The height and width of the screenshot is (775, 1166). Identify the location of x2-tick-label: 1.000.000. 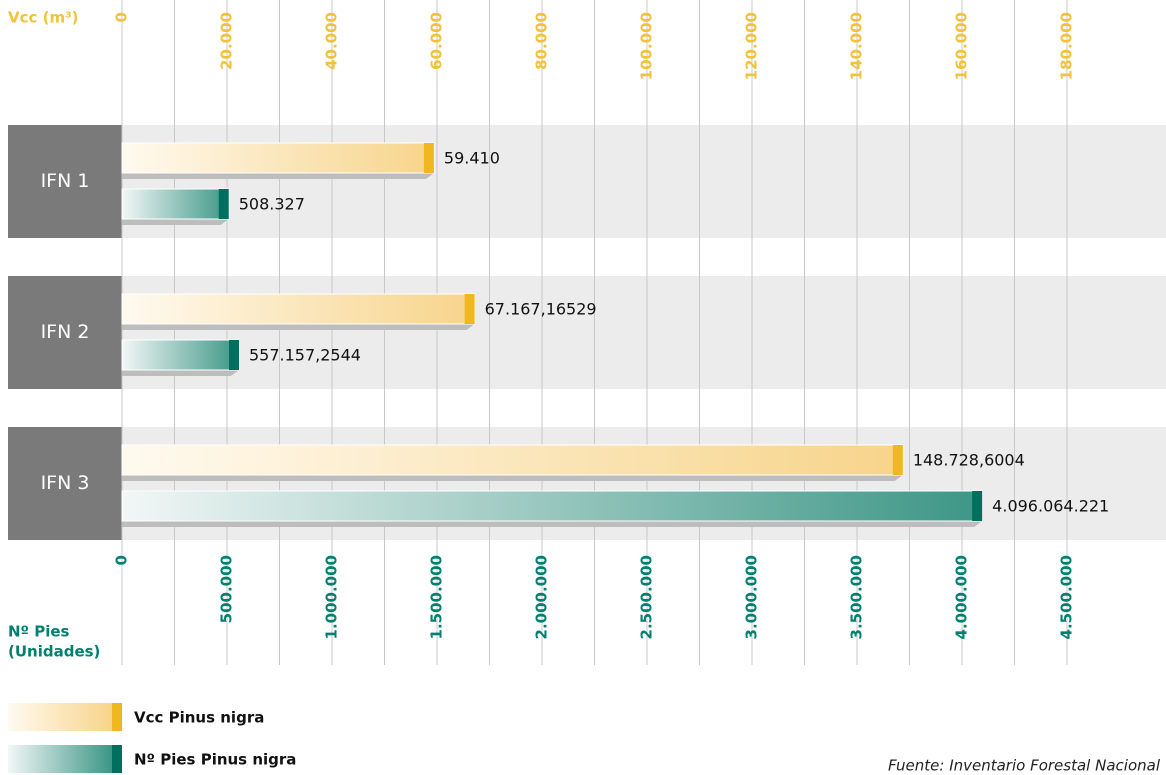
(332, 597).